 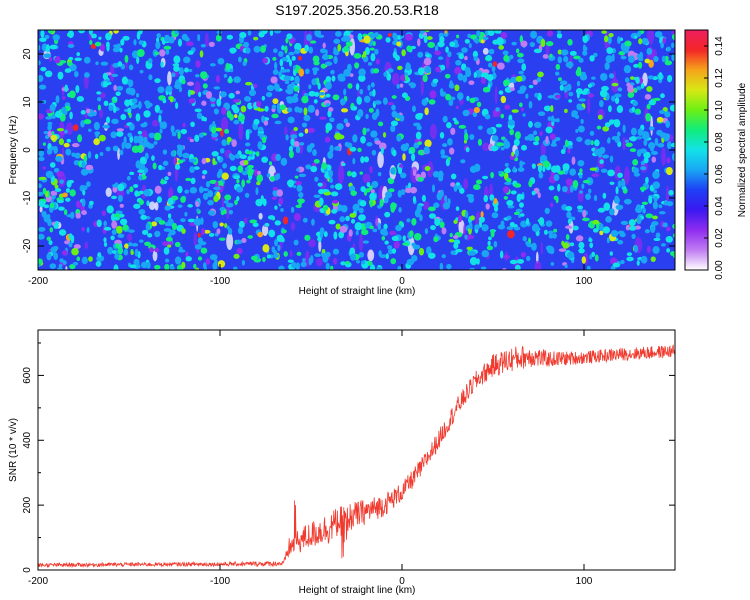 What do you see at coordinates (27, 375) in the screenshot?
I see `snr-y-tick-label: 600` at bounding box center [27, 375].